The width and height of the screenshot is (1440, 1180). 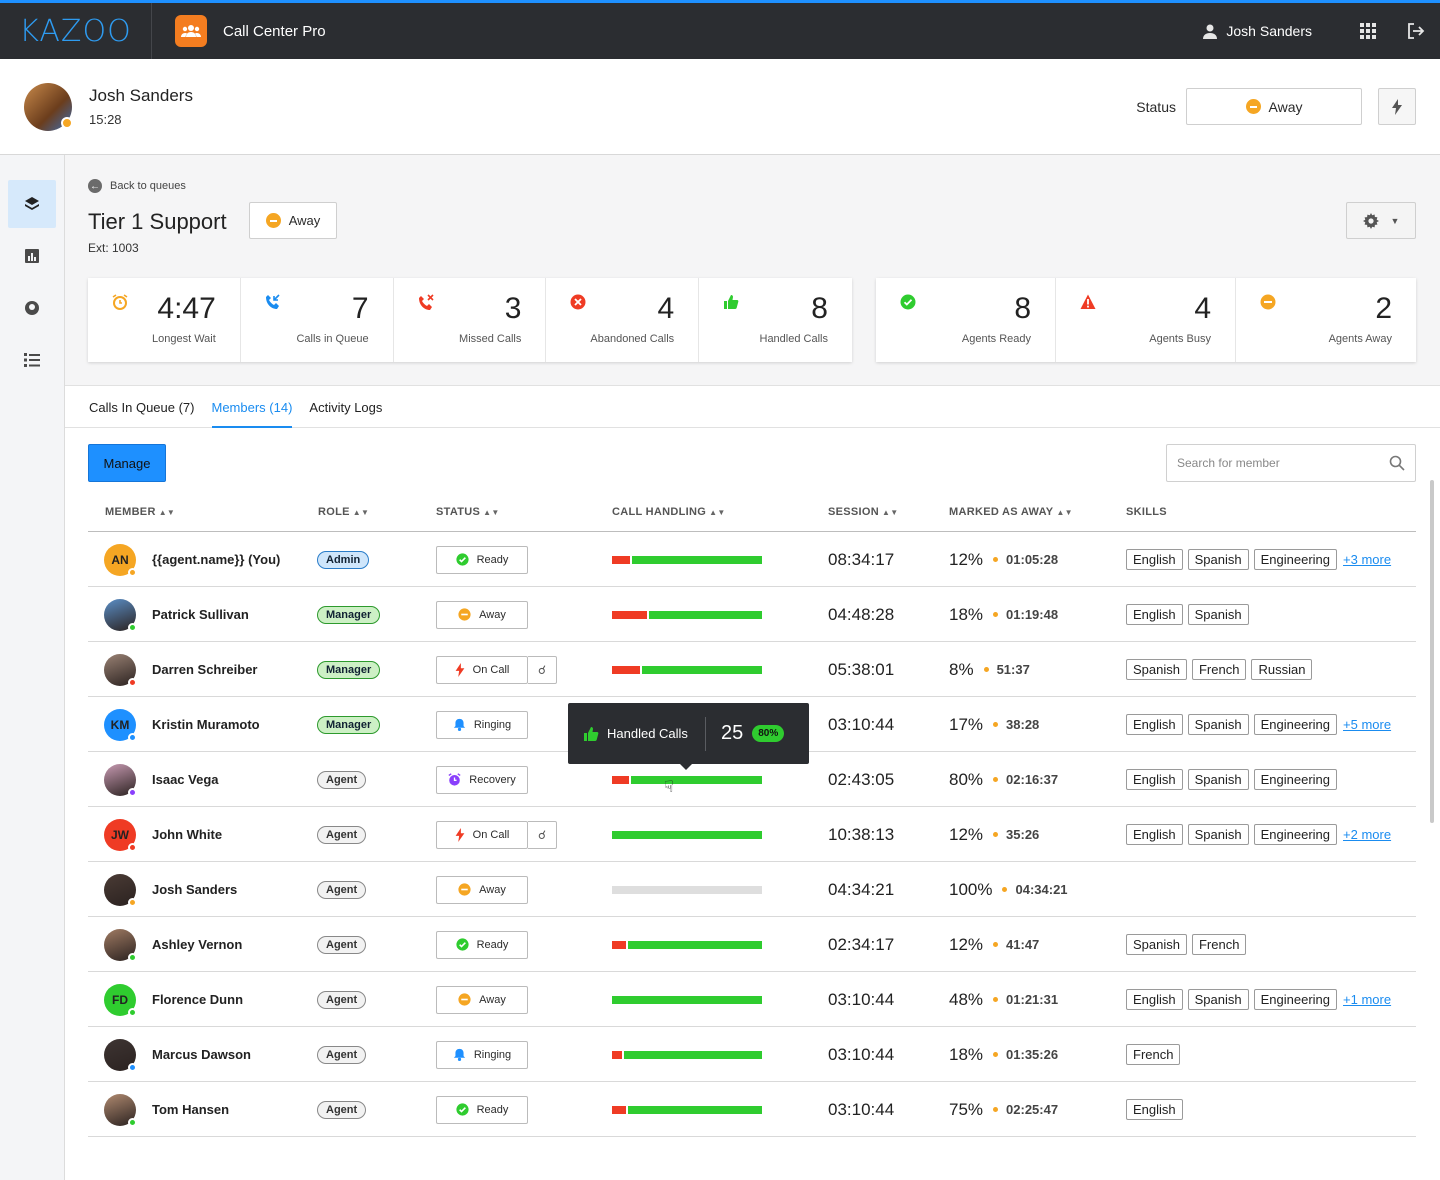 What do you see at coordinates (1023, 834) in the screenshot?
I see `away-time: 35:26` at bounding box center [1023, 834].